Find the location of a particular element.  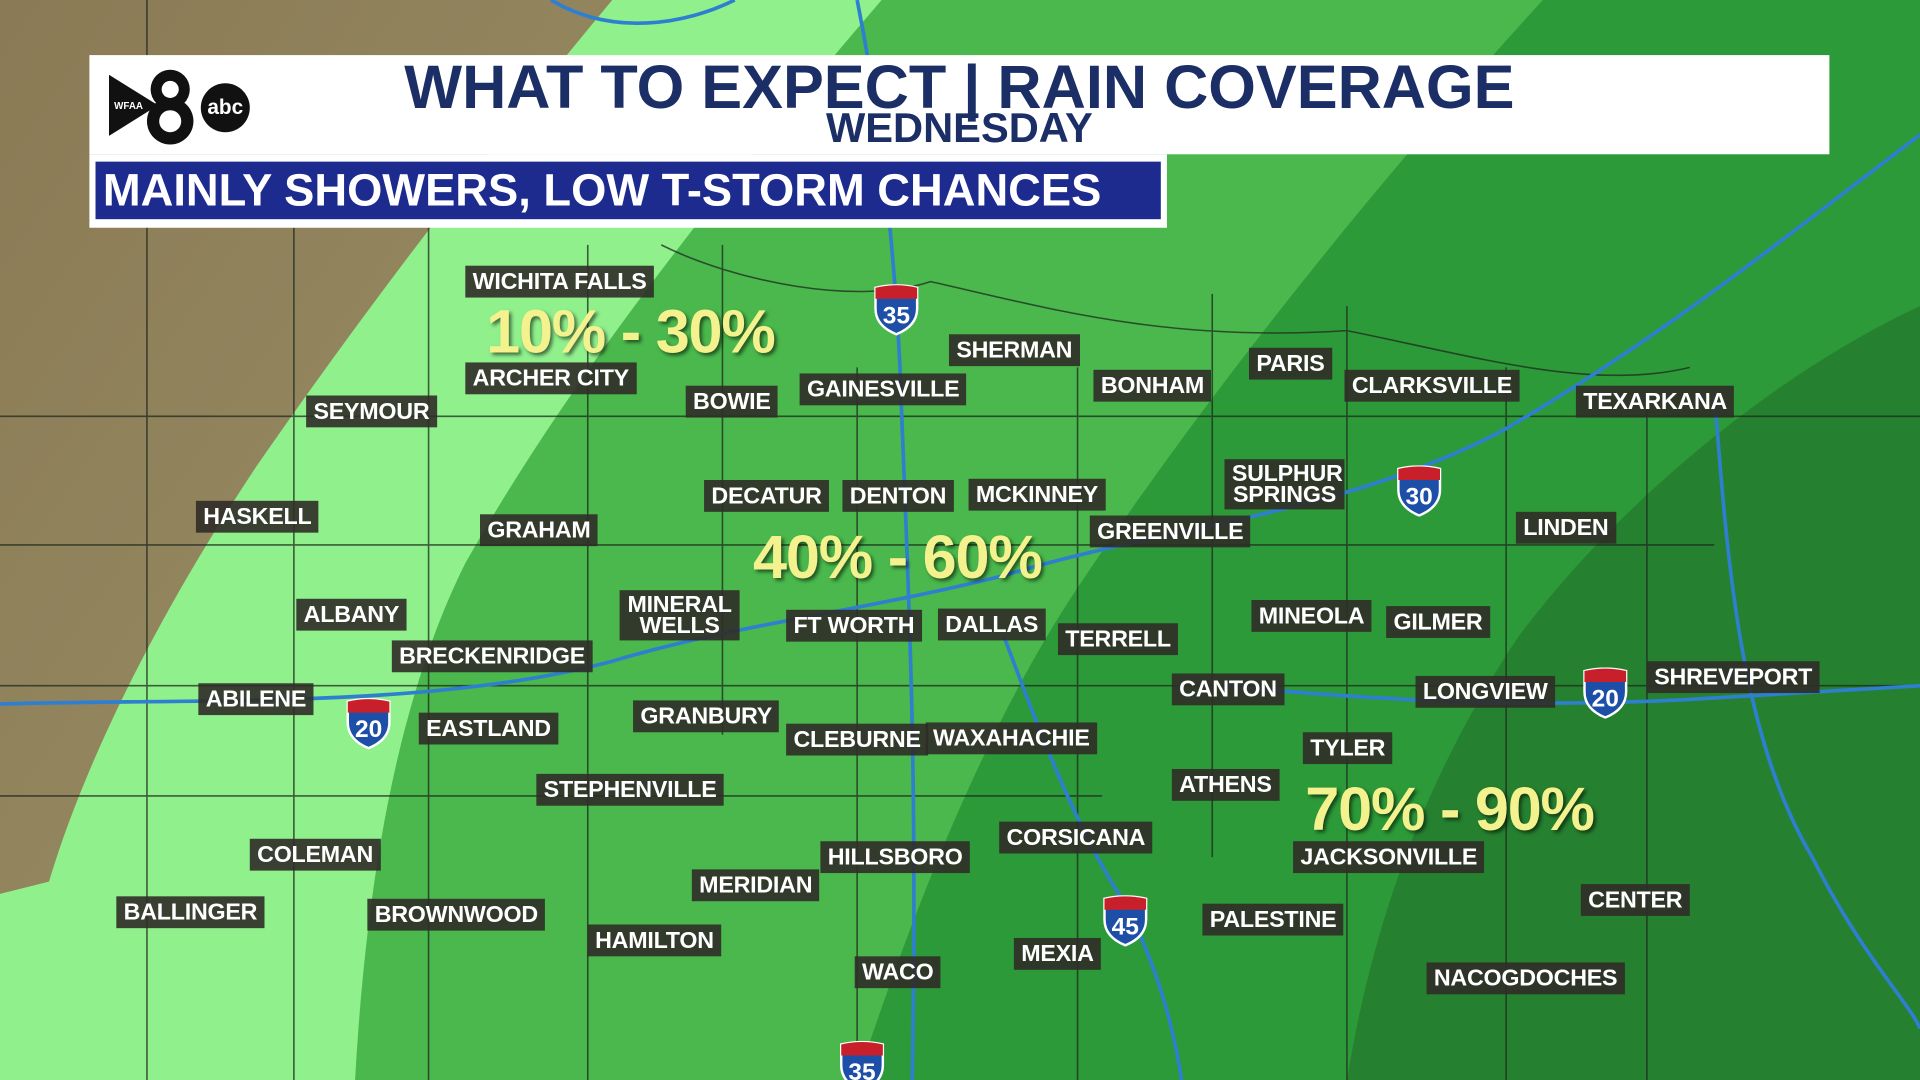

city-label: WAXAHACHIE is located at coordinates (1011, 738).